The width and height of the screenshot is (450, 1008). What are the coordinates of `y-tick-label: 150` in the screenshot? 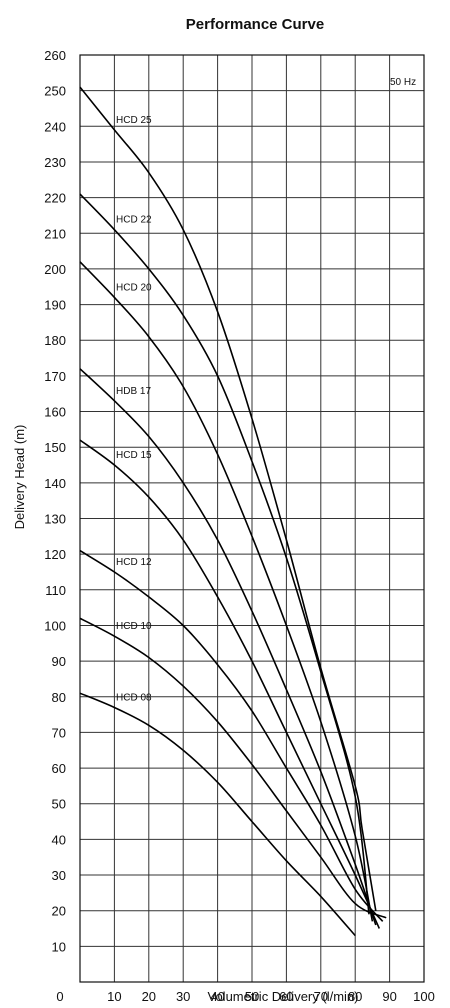 It's located at (55, 447).